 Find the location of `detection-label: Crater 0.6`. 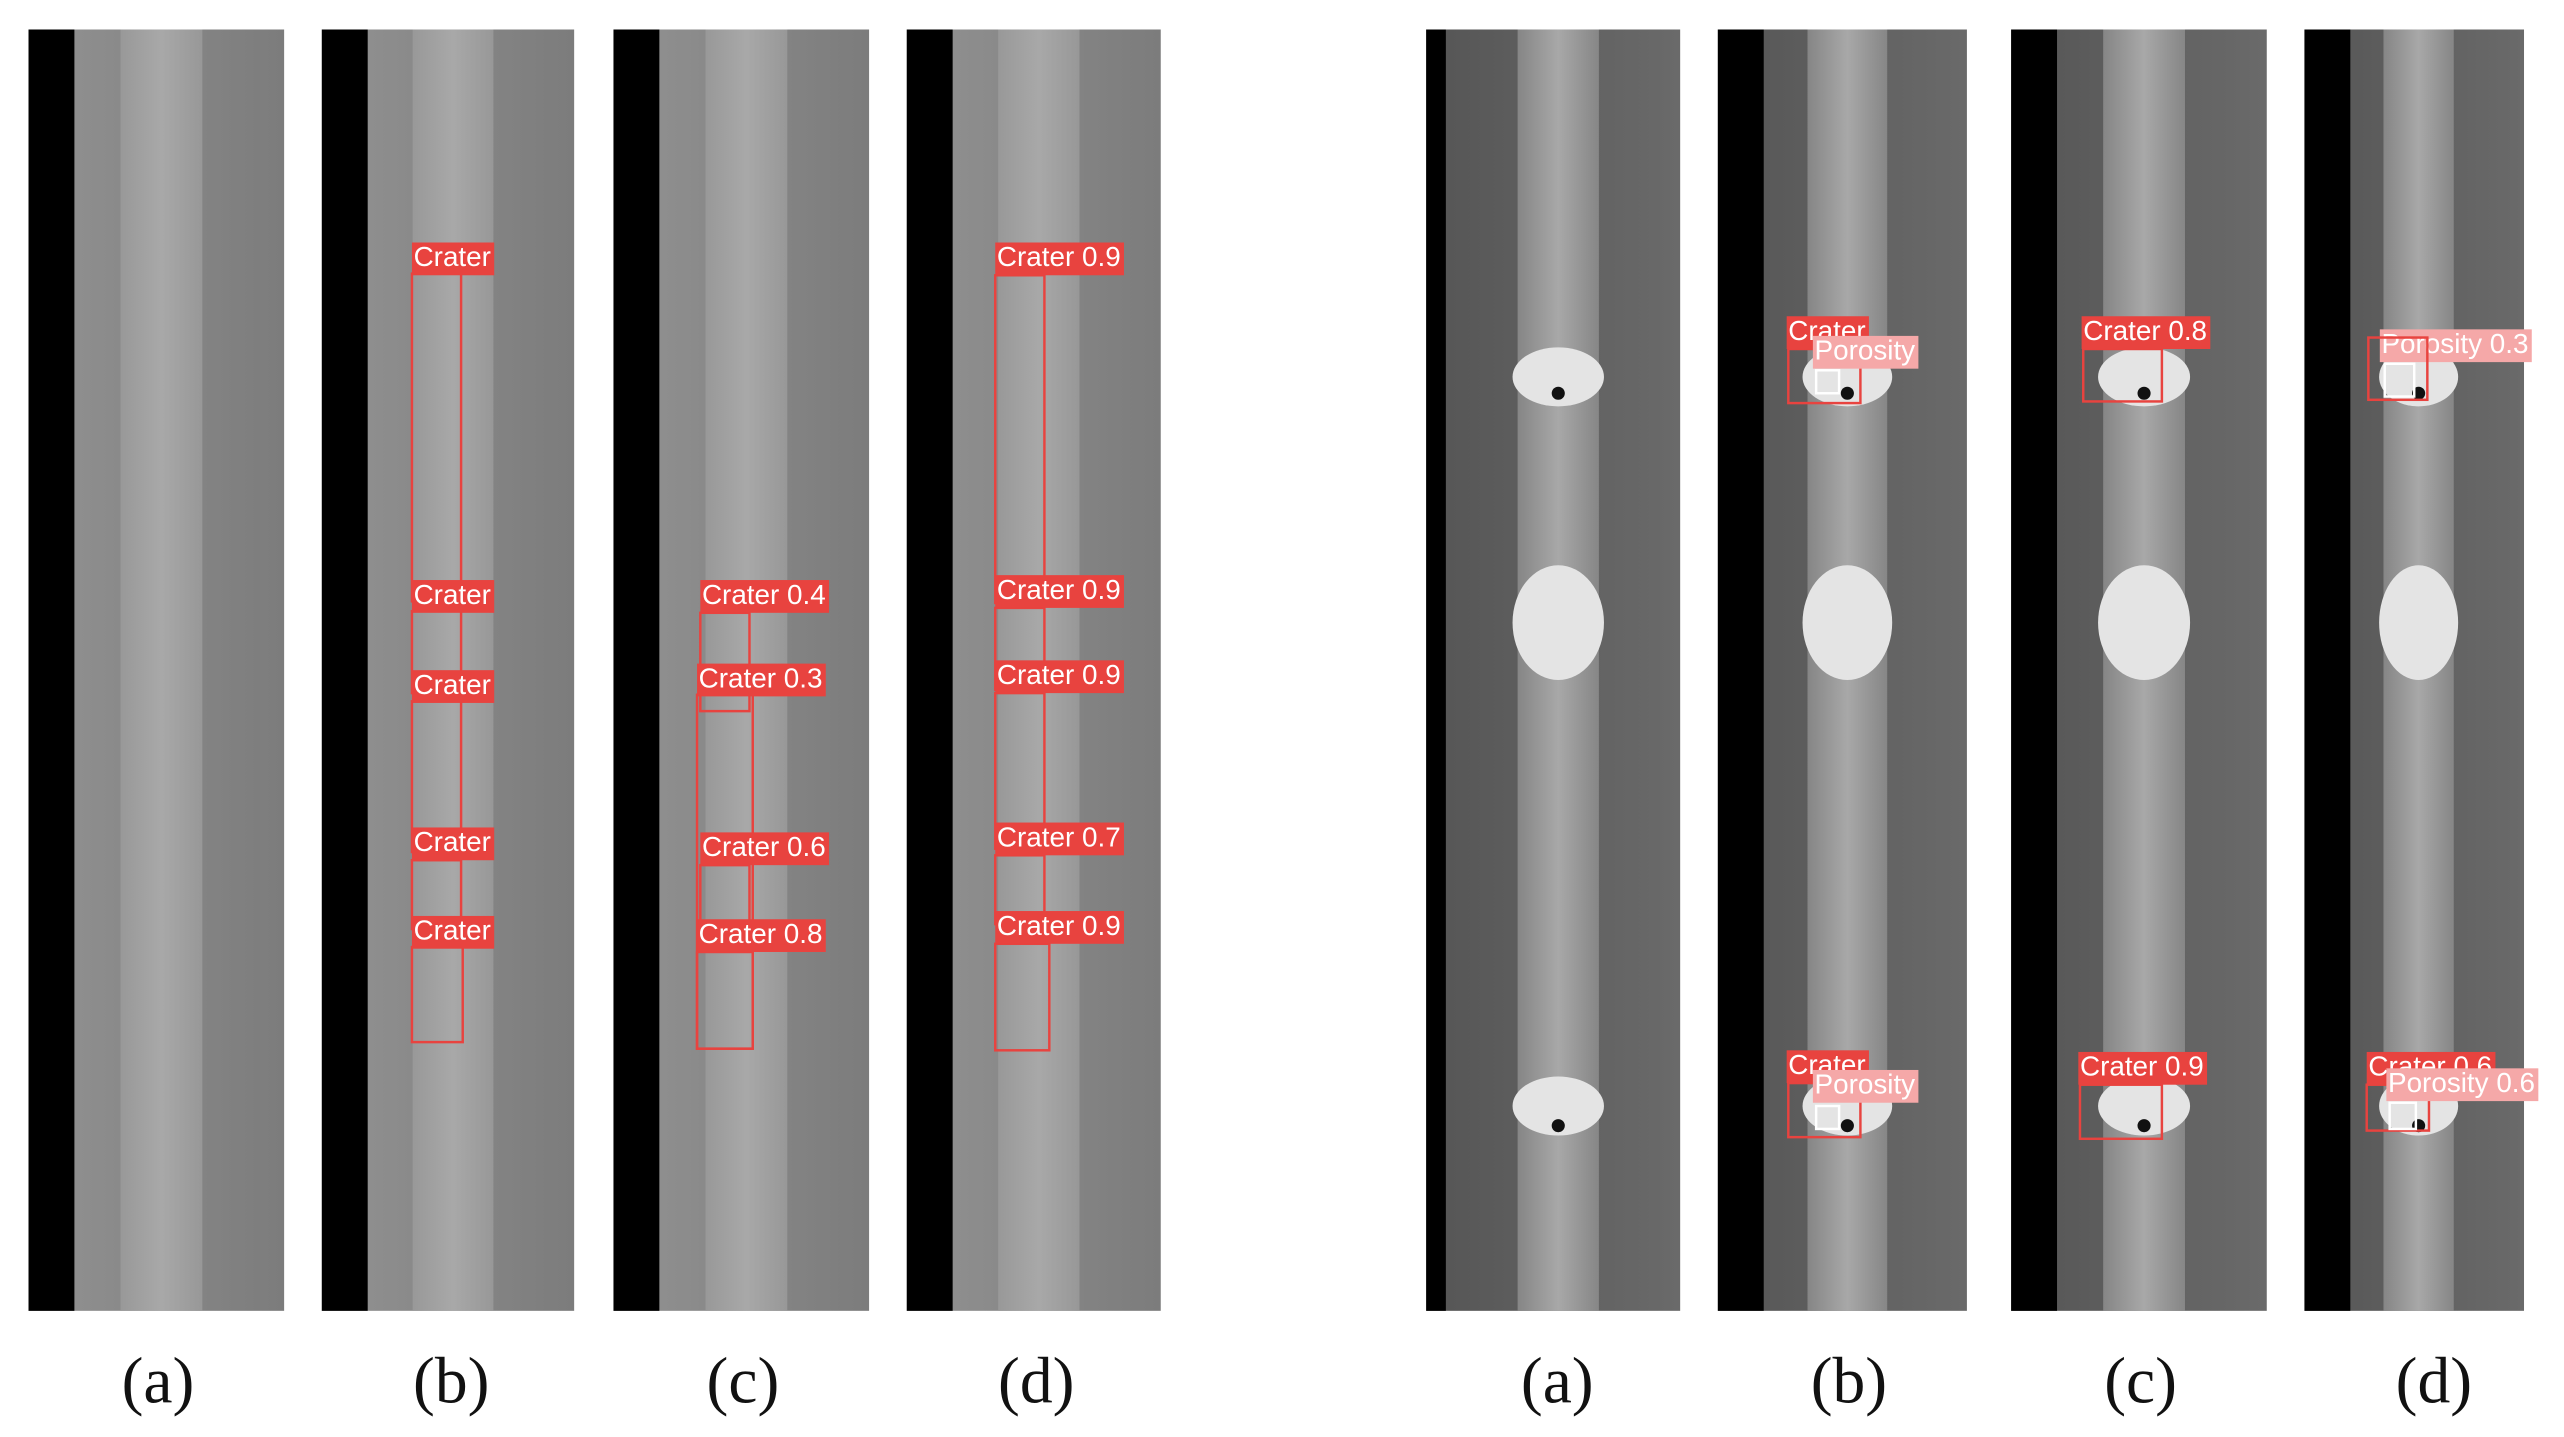

detection-label: Crater 0.6 is located at coordinates (764, 846).